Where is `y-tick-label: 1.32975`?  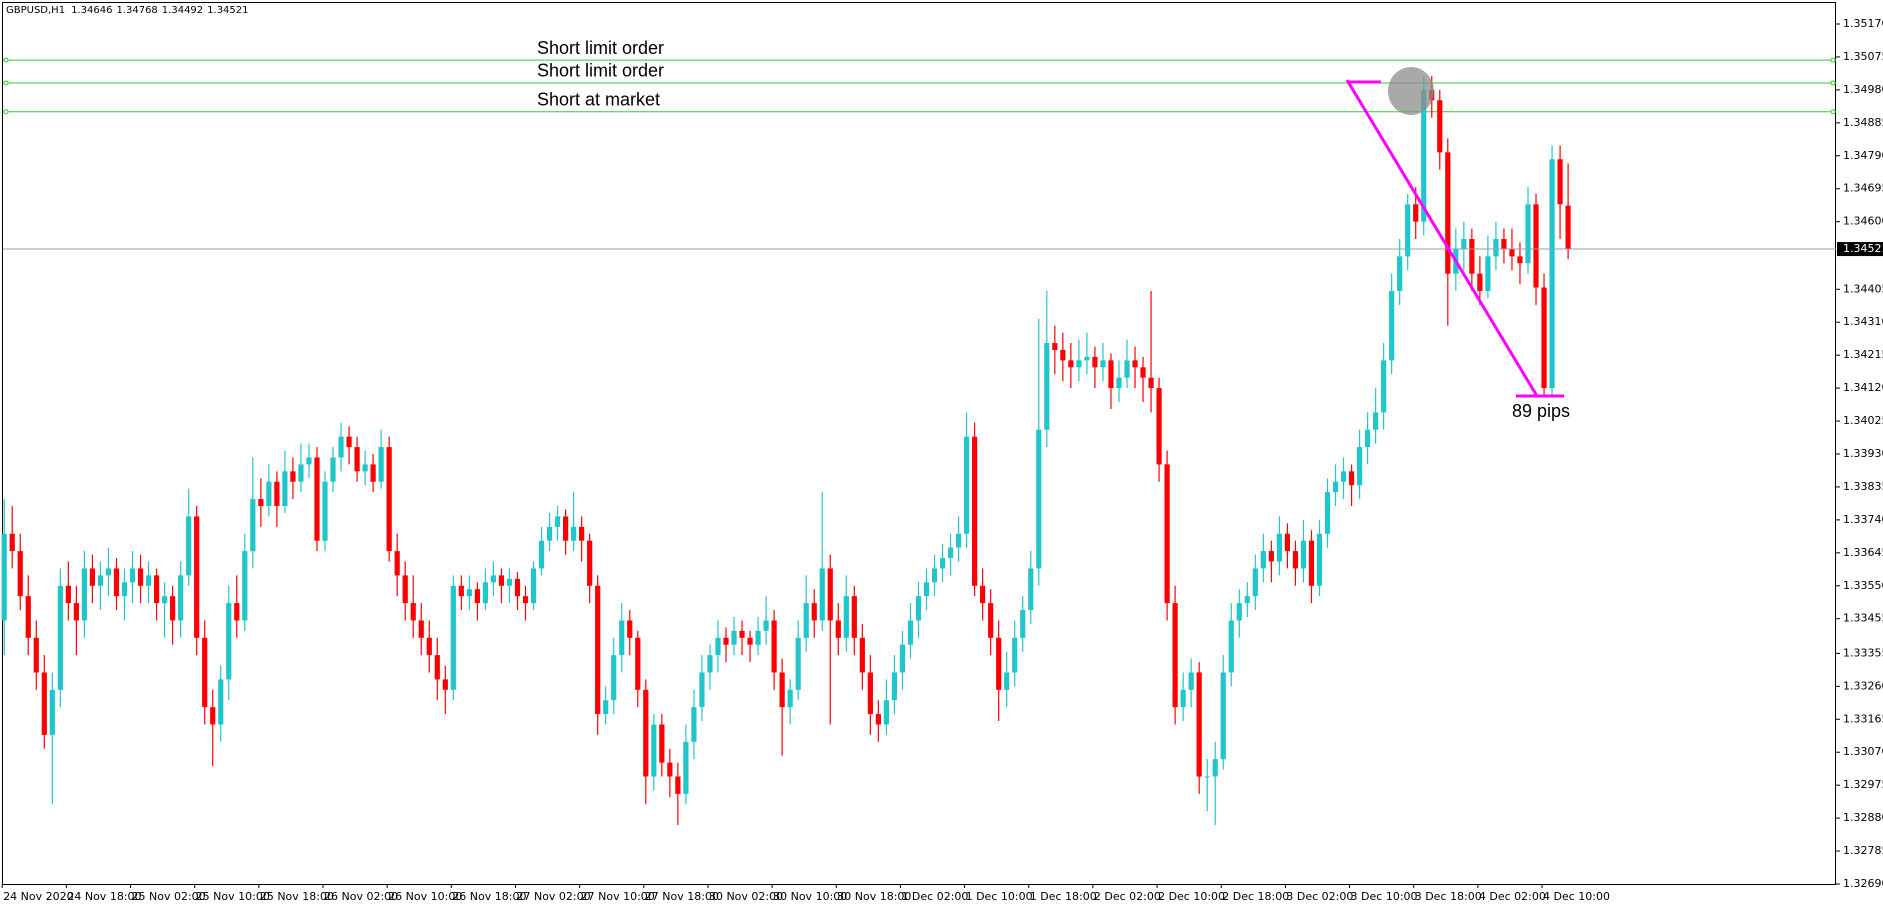 y-tick-label: 1.32975 is located at coordinates (1863, 784).